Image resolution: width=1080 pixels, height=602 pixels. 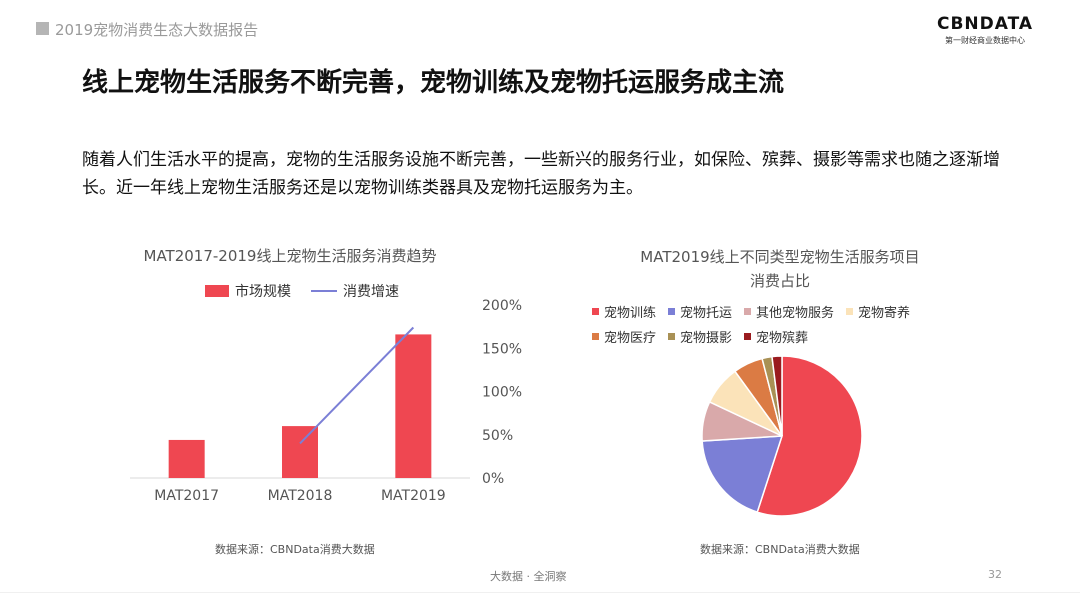 I want to click on share-chart-source: 数据来源：CBNData消费大数据, so click(x=780, y=549).